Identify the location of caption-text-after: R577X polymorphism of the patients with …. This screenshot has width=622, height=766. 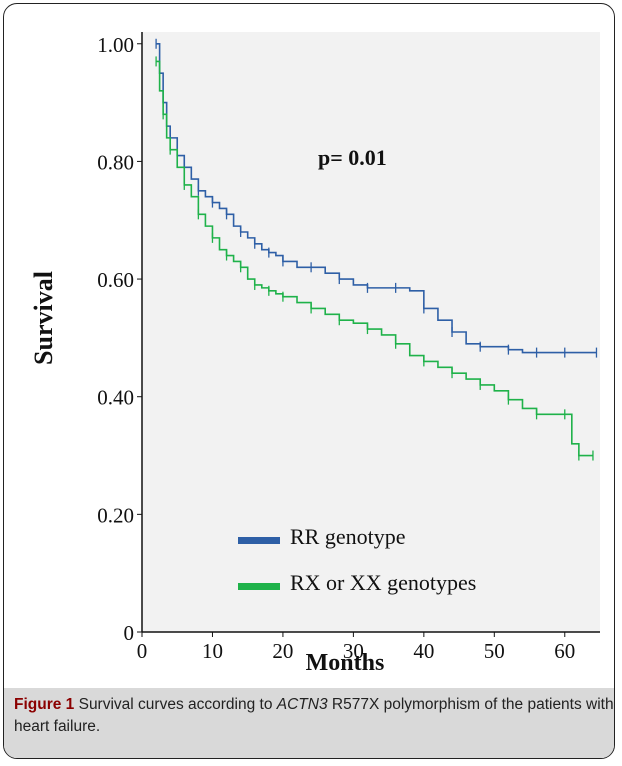
(314, 715).